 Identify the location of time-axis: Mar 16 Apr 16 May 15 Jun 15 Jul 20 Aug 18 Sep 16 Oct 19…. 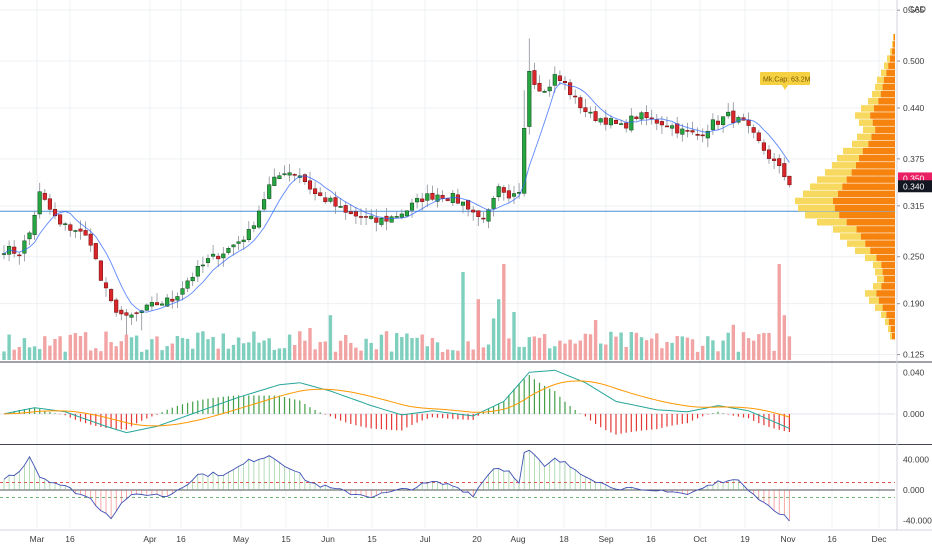
(459, 539).